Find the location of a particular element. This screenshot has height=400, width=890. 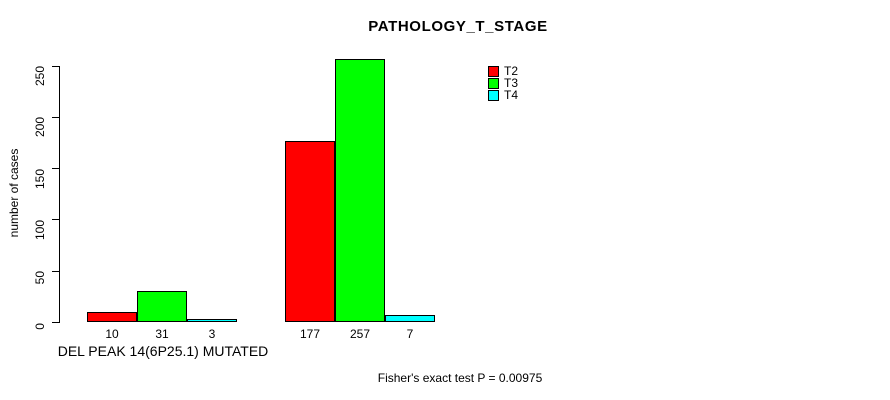

y-tick-label-text: 100 is located at coordinates (40, 229).